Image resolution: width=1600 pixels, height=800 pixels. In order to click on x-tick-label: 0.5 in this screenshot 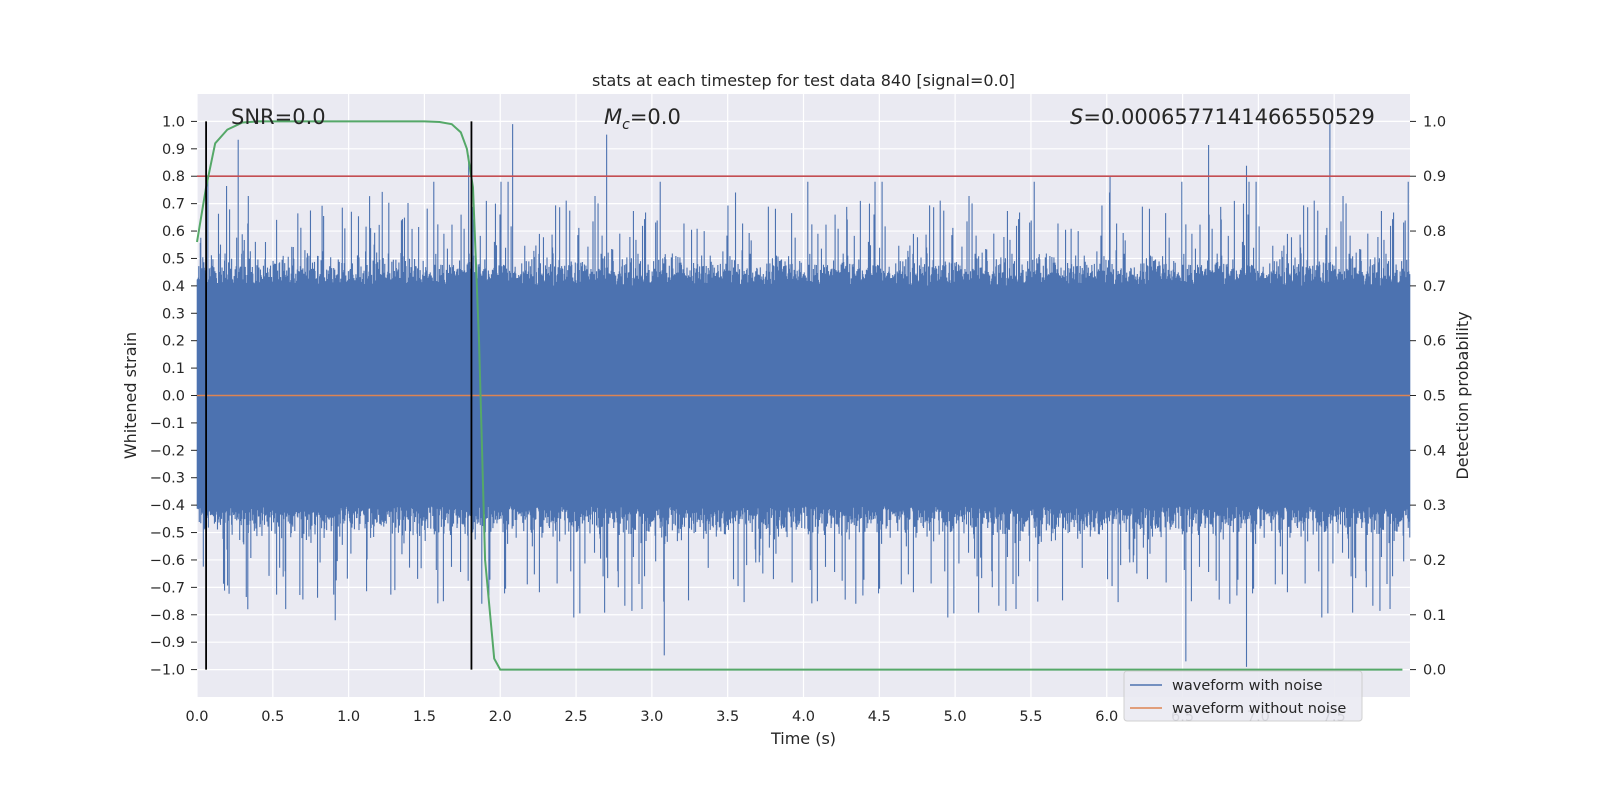, I will do `click(272, 717)`.